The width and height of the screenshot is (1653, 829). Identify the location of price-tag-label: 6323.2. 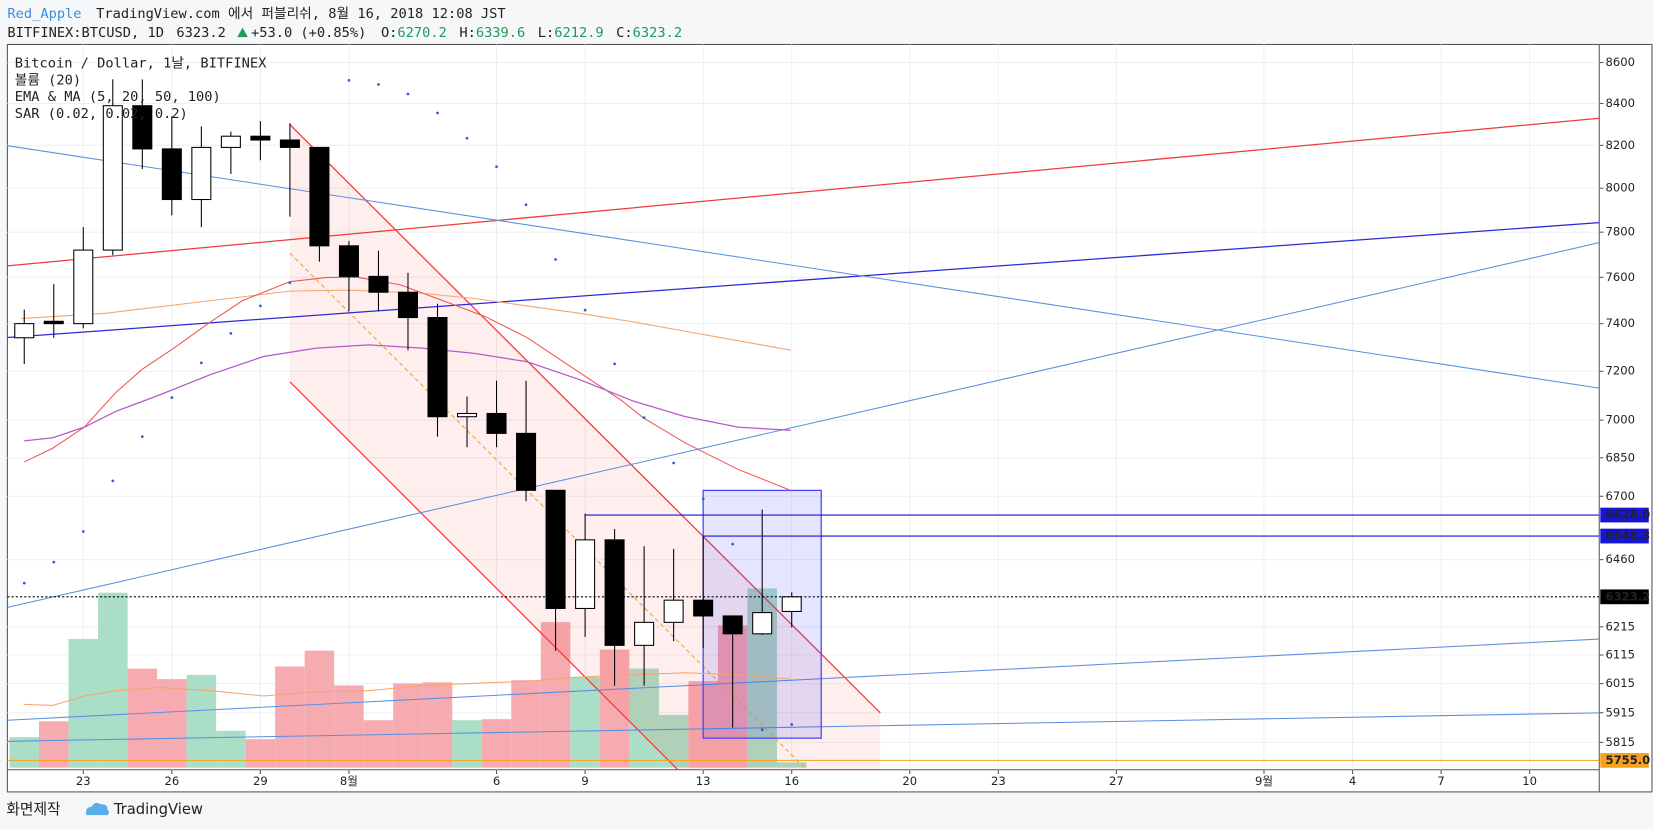
(1628, 596).